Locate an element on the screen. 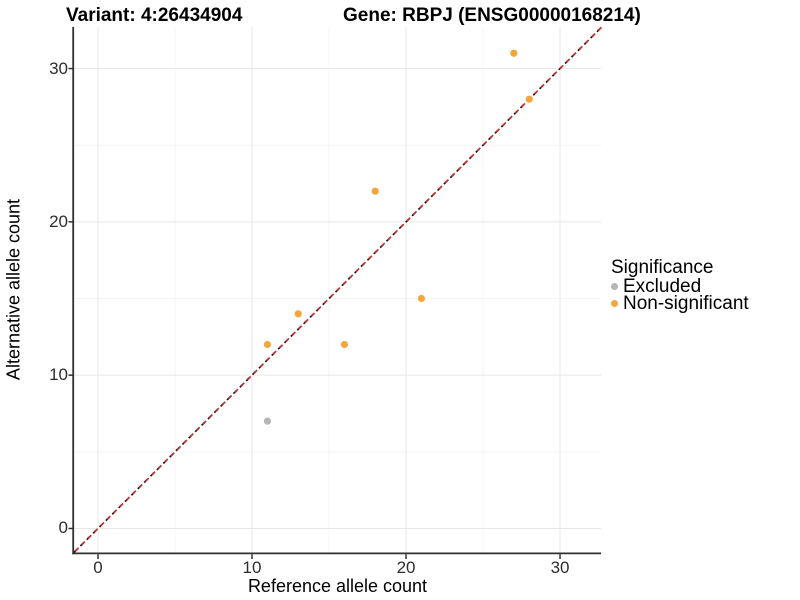 This screenshot has width=800, height=600. legend-item: Non-significant is located at coordinates (680, 303).